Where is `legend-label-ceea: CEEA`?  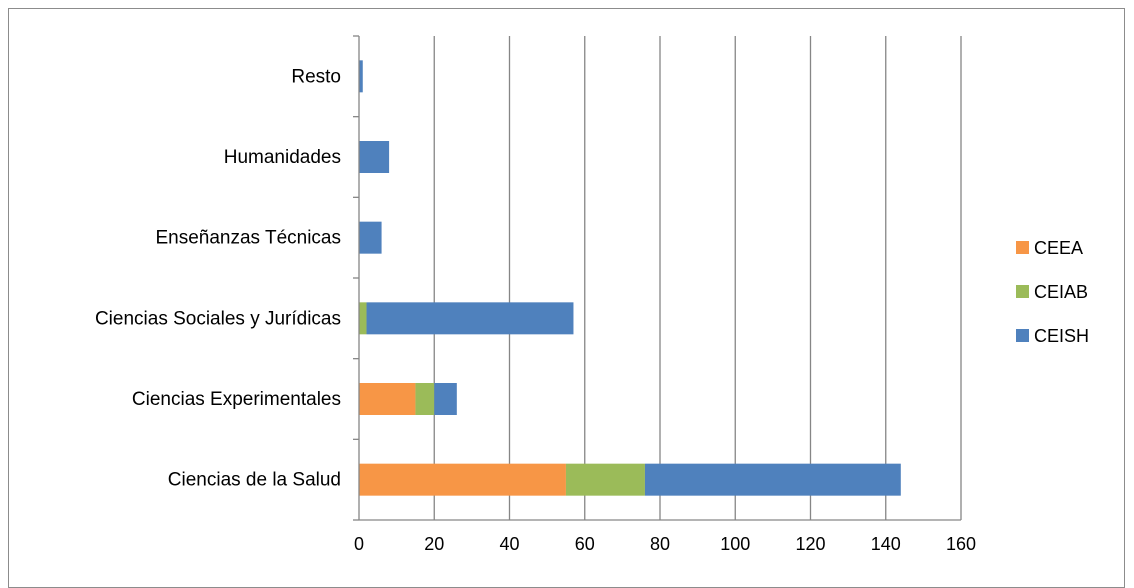 legend-label-ceea: CEEA is located at coordinates (1058, 248).